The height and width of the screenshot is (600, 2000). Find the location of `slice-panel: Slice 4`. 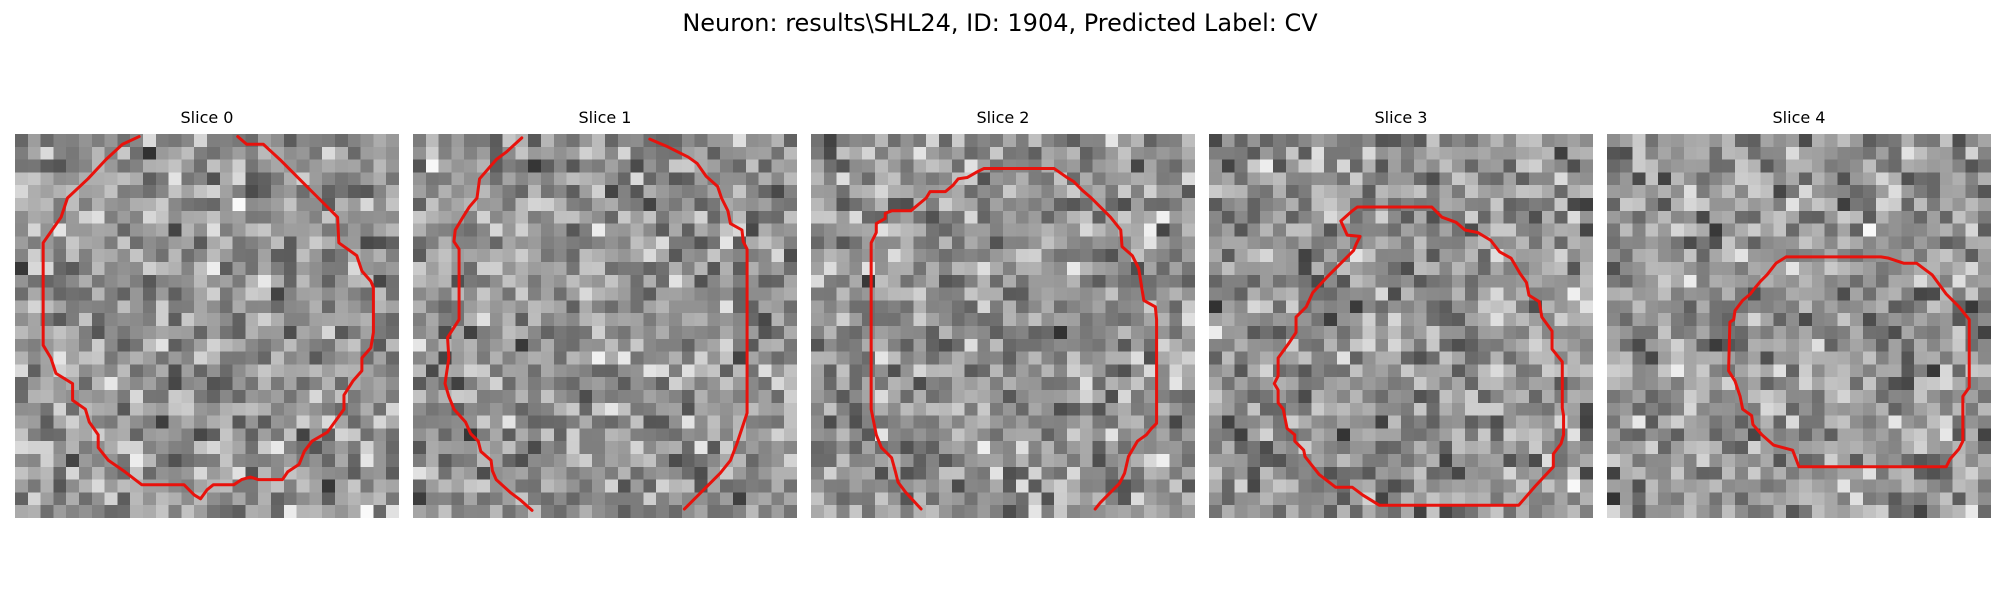

slice-panel: Slice 4 is located at coordinates (1799, 313).